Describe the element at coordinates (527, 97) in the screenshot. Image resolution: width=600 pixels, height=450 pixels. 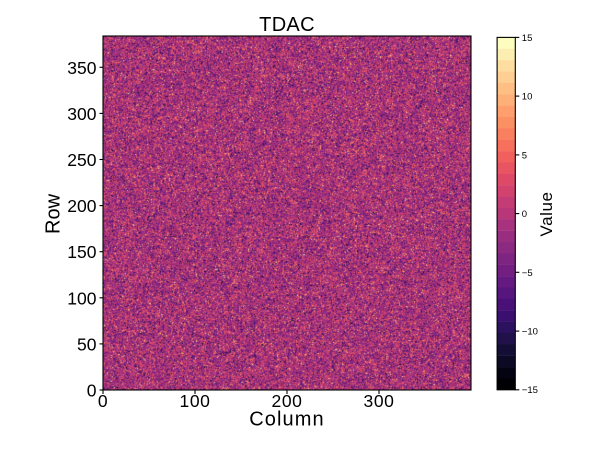
I see `svg-text: 10` at that location.